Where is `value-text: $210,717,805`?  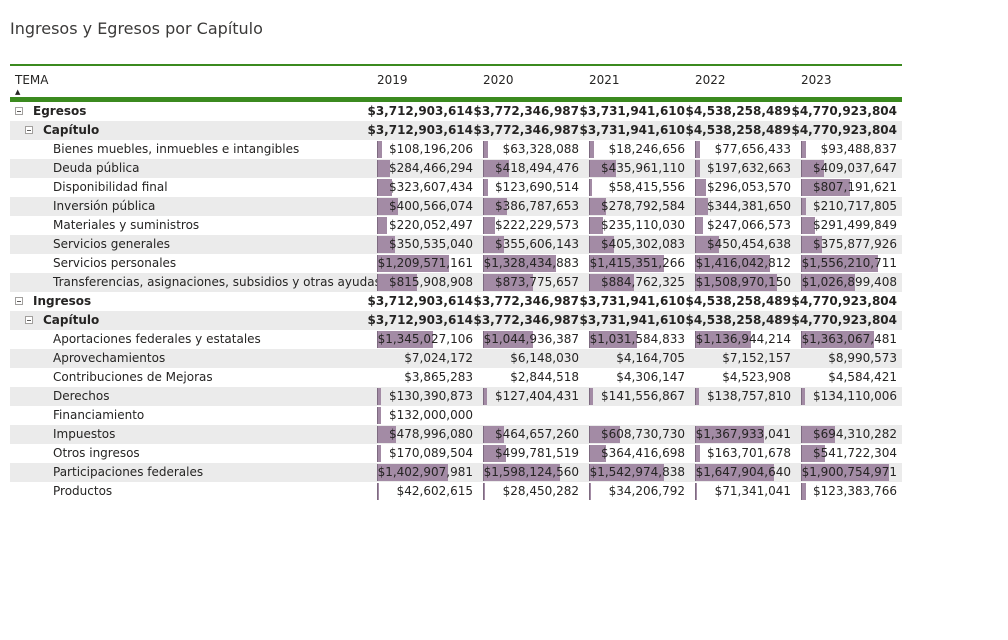
value-text: $210,717,805 is located at coordinates (855, 206).